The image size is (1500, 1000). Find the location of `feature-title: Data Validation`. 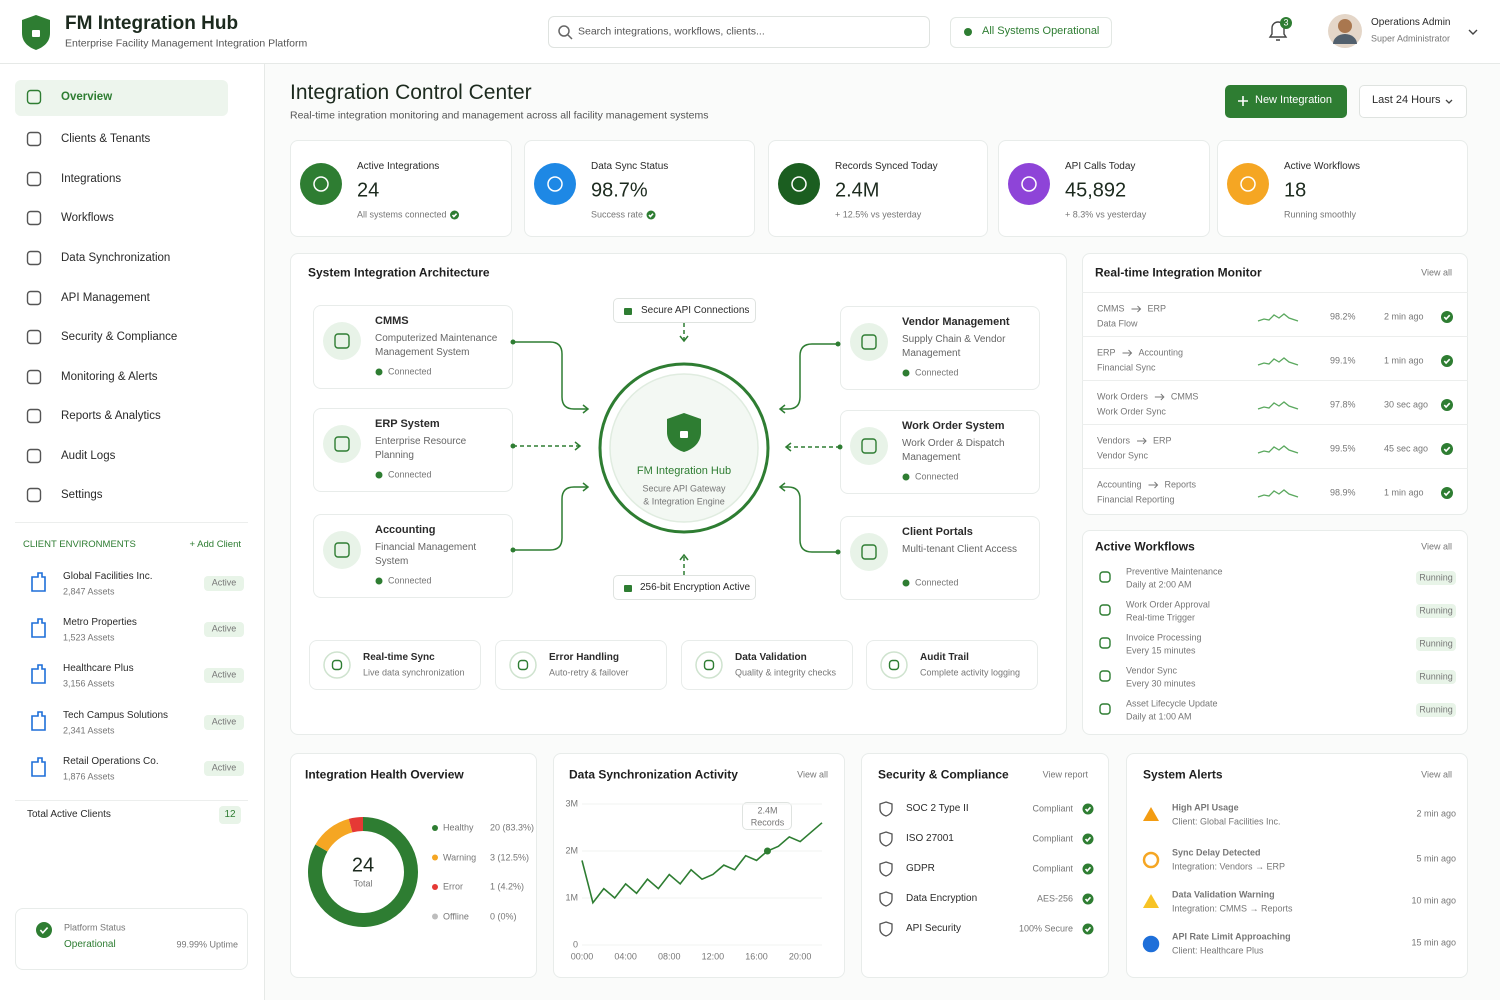

feature-title: Data Validation is located at coordinates (771, 657).